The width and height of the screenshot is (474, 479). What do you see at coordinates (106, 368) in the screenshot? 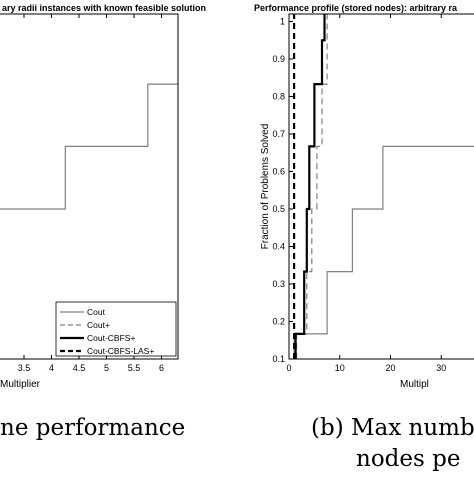
I see `left-xtick-label: 5` at bounding box center [106, 368].